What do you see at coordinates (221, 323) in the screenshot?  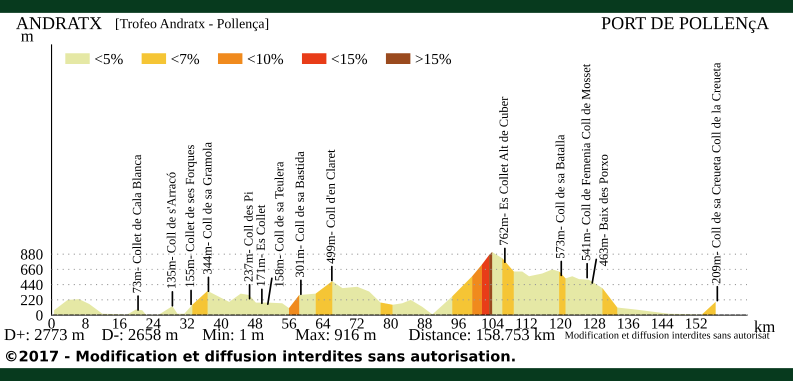 I see `x-tick-label: 40` at bounding box center [221, 323].